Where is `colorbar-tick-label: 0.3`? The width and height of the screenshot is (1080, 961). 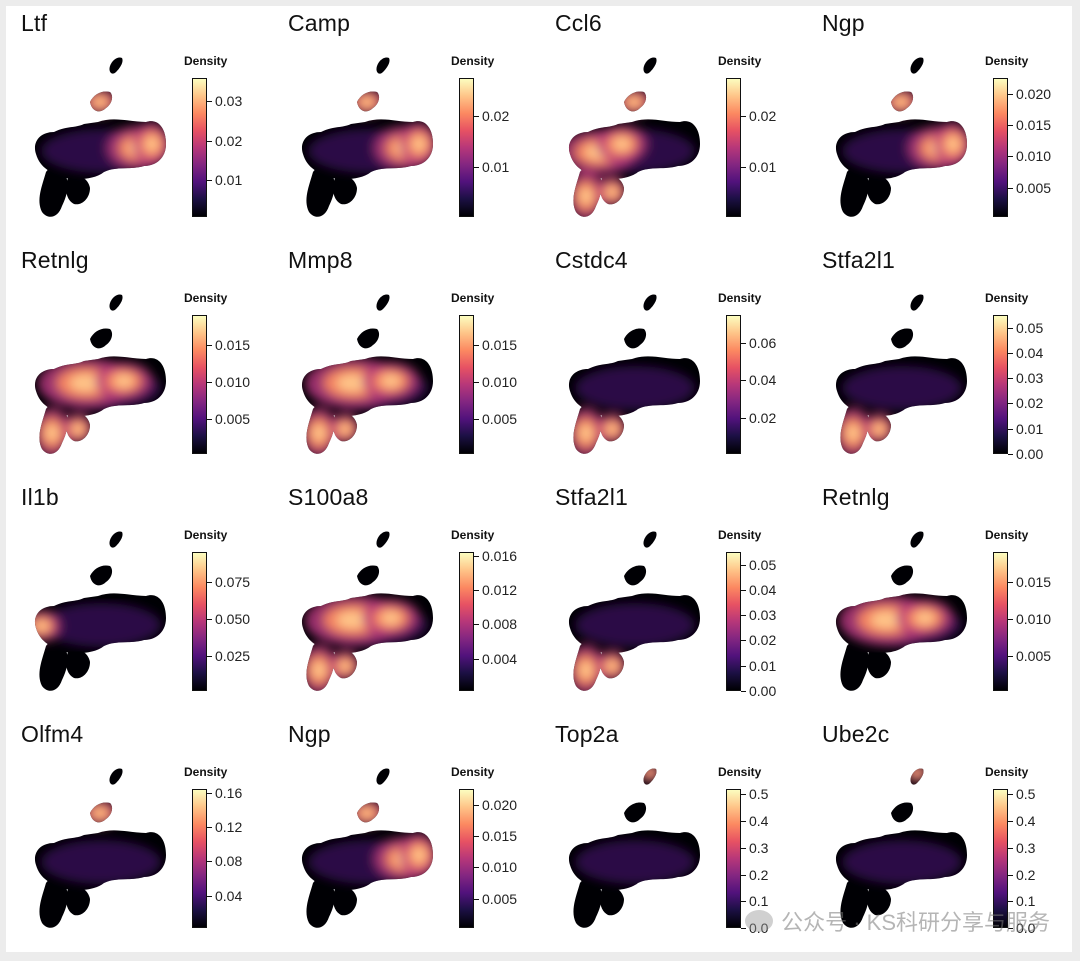
colorbar-tick-label: 0.3 is located at coordinates (759, 847).